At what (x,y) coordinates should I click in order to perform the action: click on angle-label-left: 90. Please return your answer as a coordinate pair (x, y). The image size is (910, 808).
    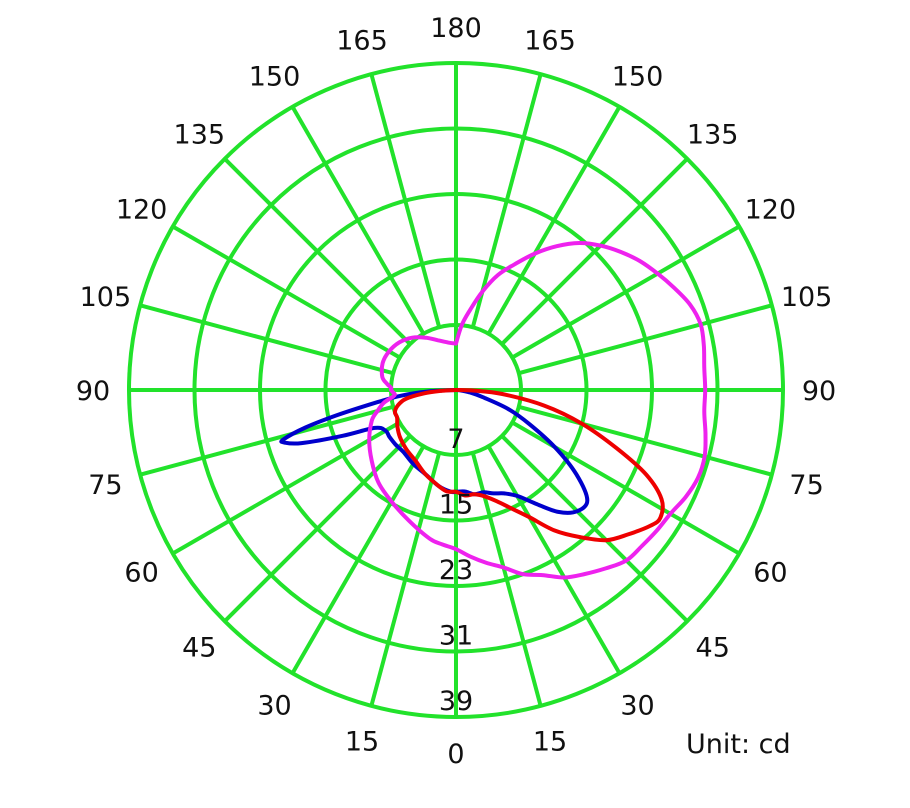
    Looking at the image, I should click on (93, 391).